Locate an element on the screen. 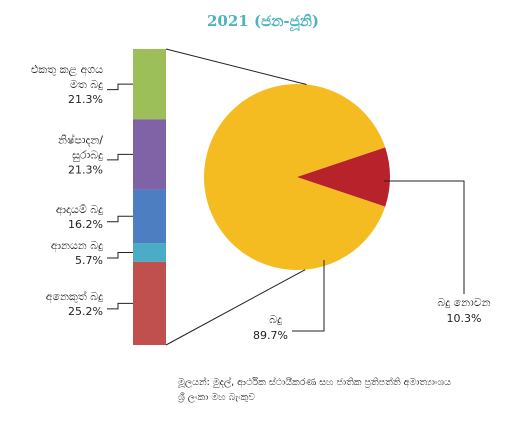 The width and height of the screenshot is (527, 426). segment-name-label: මත බදු is located at coordinates (86, 84).